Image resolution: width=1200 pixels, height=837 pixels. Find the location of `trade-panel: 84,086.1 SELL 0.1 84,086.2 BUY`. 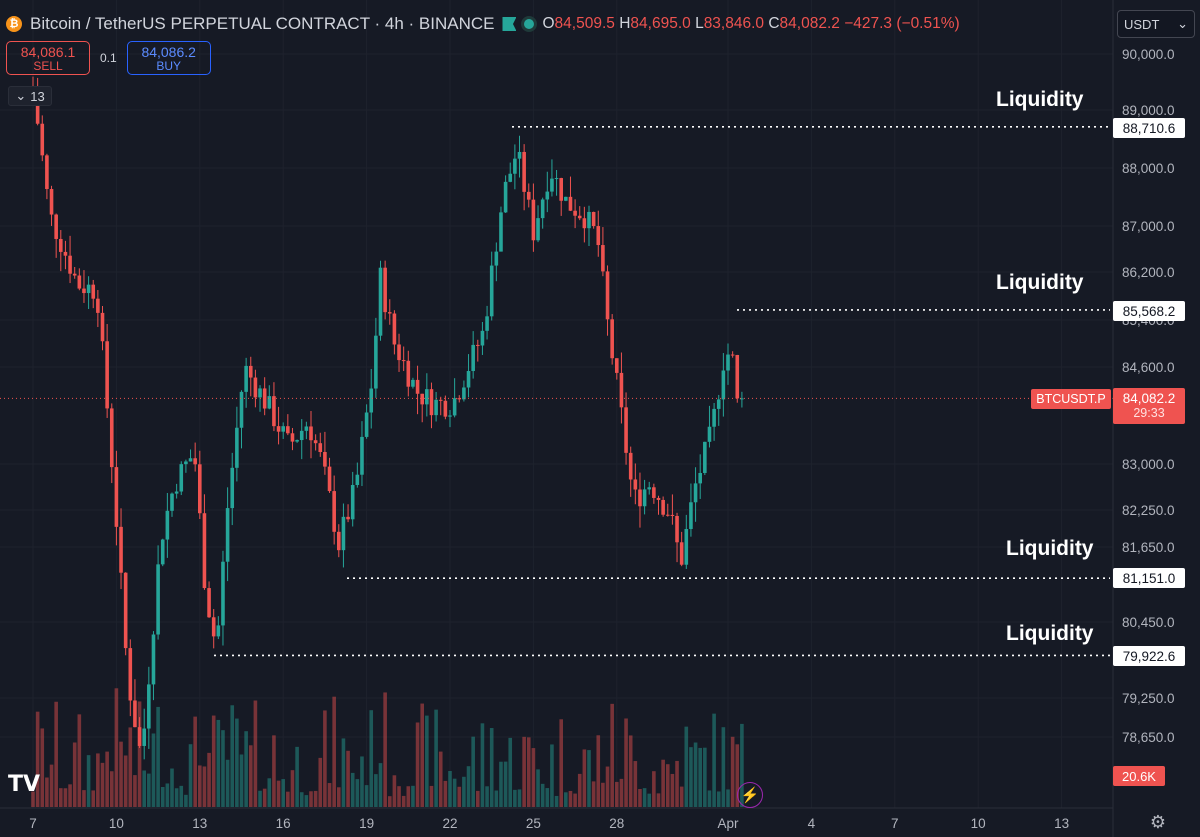

trade-panel: 84,086.1 SELL 0.1 84,086.2 BUY is located at coordinates (108, 58).